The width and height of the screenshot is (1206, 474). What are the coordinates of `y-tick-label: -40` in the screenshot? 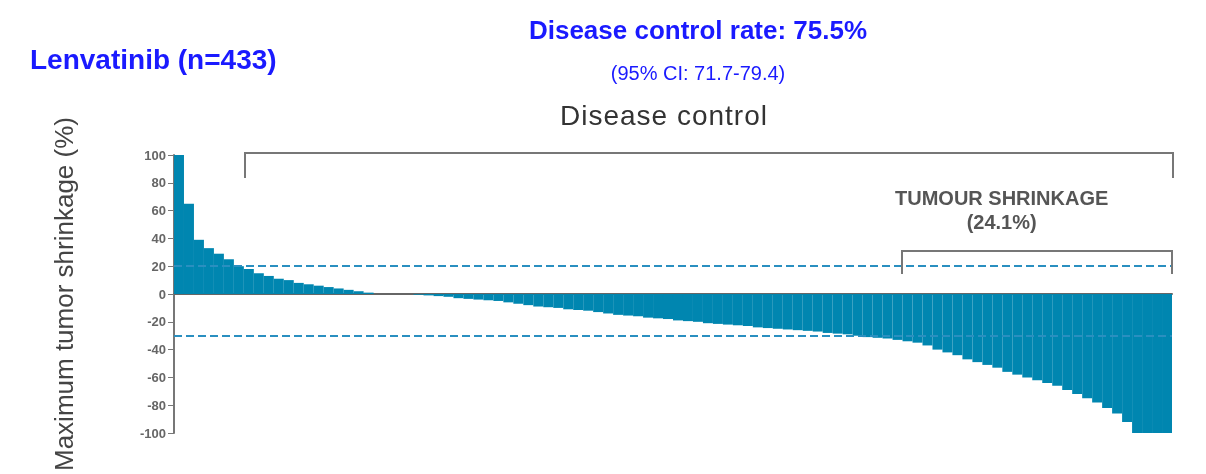 It's located at (156, 350).